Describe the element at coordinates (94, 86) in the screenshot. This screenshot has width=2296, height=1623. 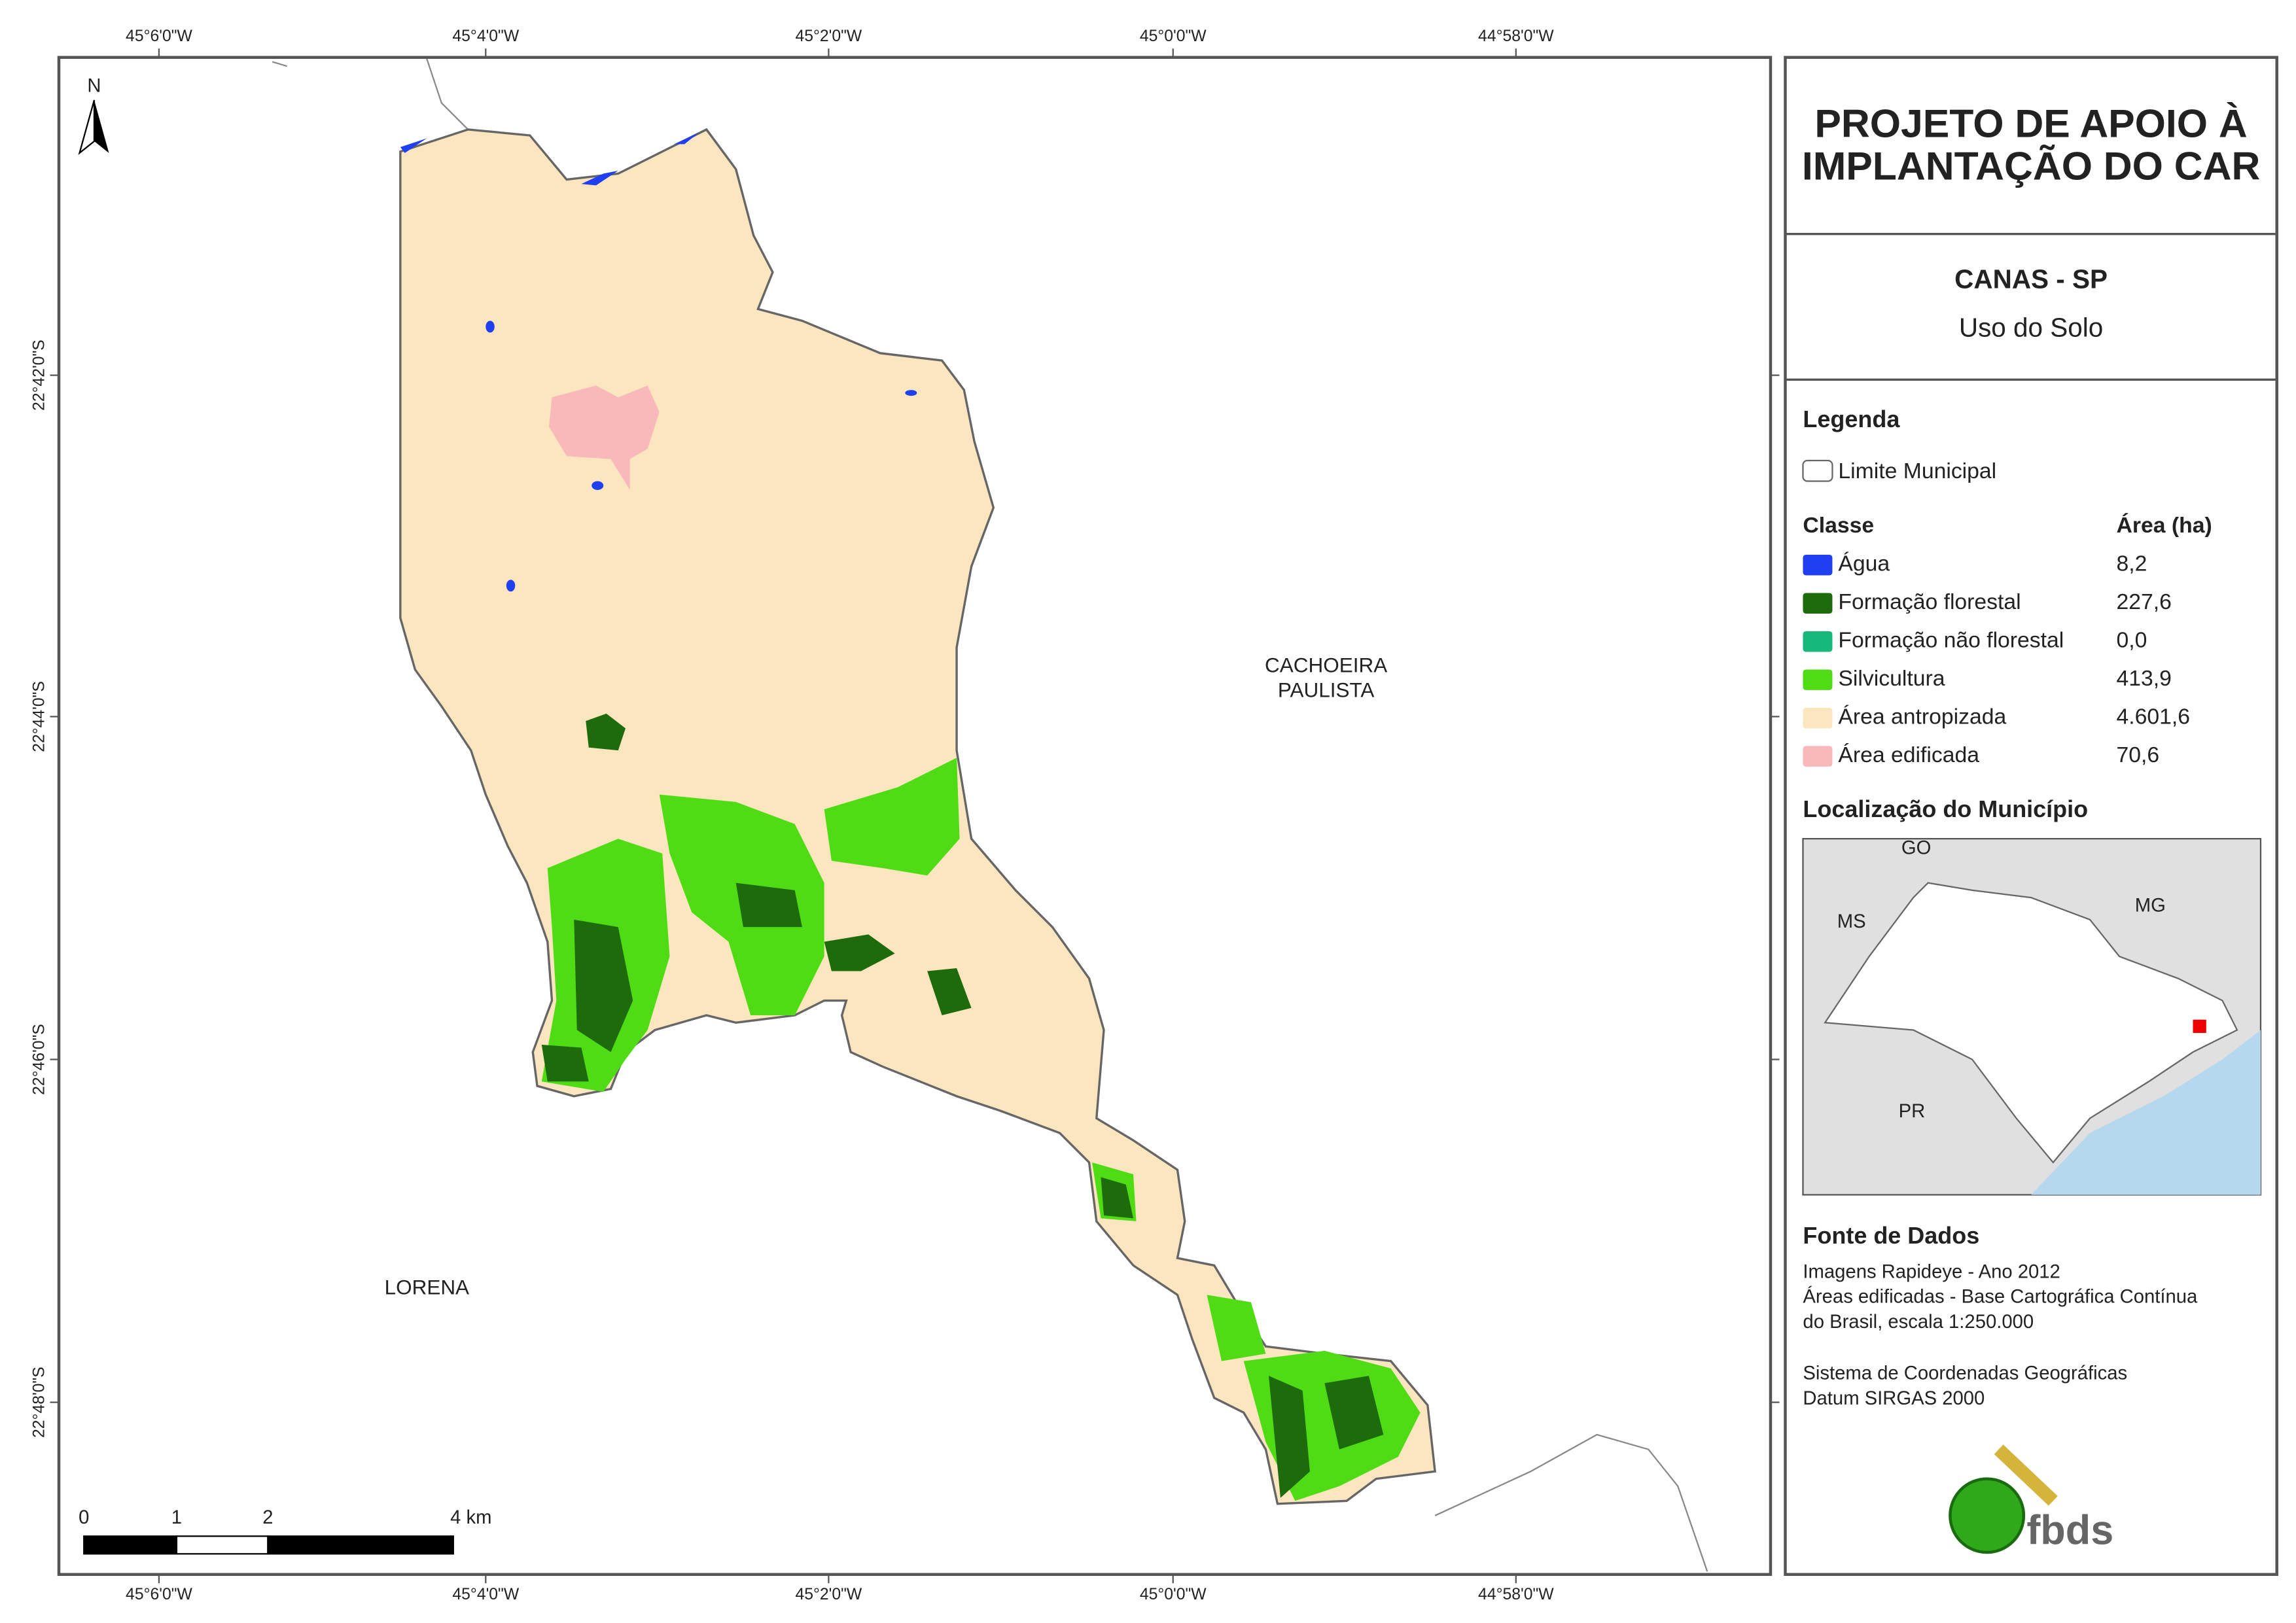
I see `north-label: N` at that location.